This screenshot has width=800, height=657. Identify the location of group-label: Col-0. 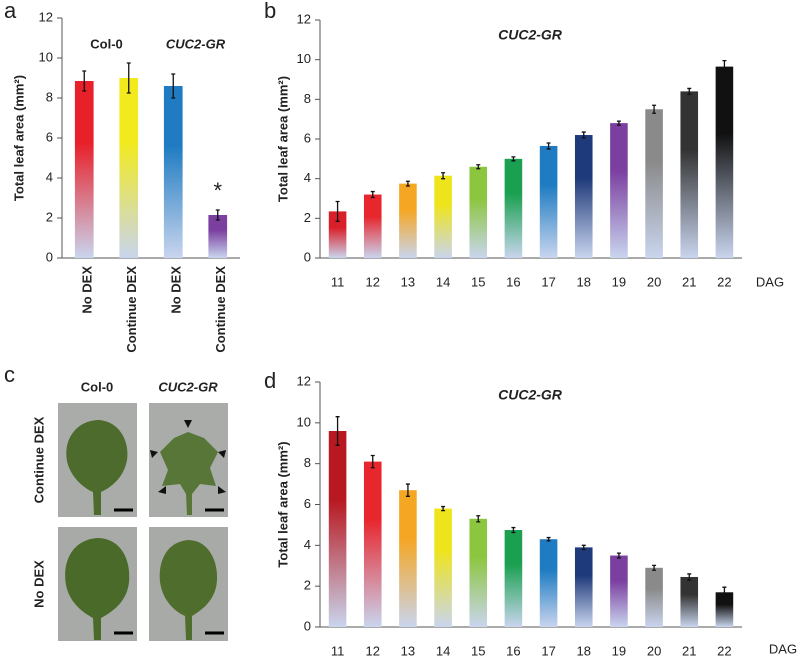
(106, 43).